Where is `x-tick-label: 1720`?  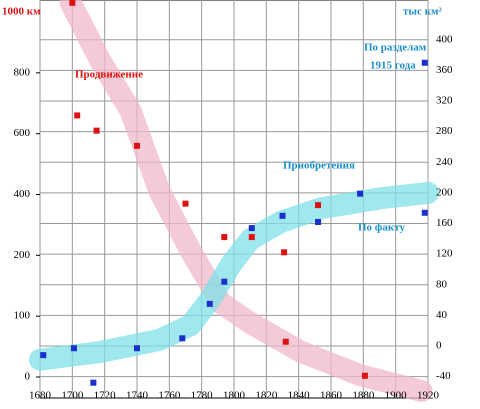 x-tick-label: 1720 is located at coordinates (105, 396).